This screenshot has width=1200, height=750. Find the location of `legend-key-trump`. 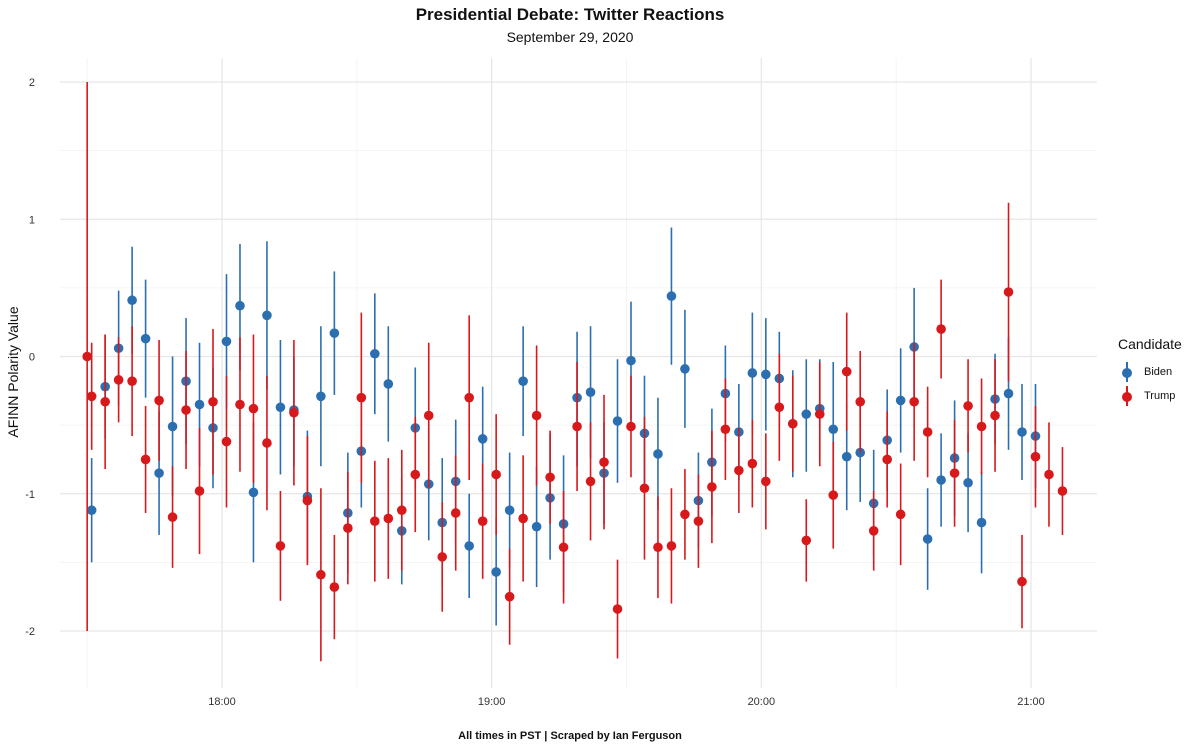

legend-key-trump is located at coordinates (1127, 396).